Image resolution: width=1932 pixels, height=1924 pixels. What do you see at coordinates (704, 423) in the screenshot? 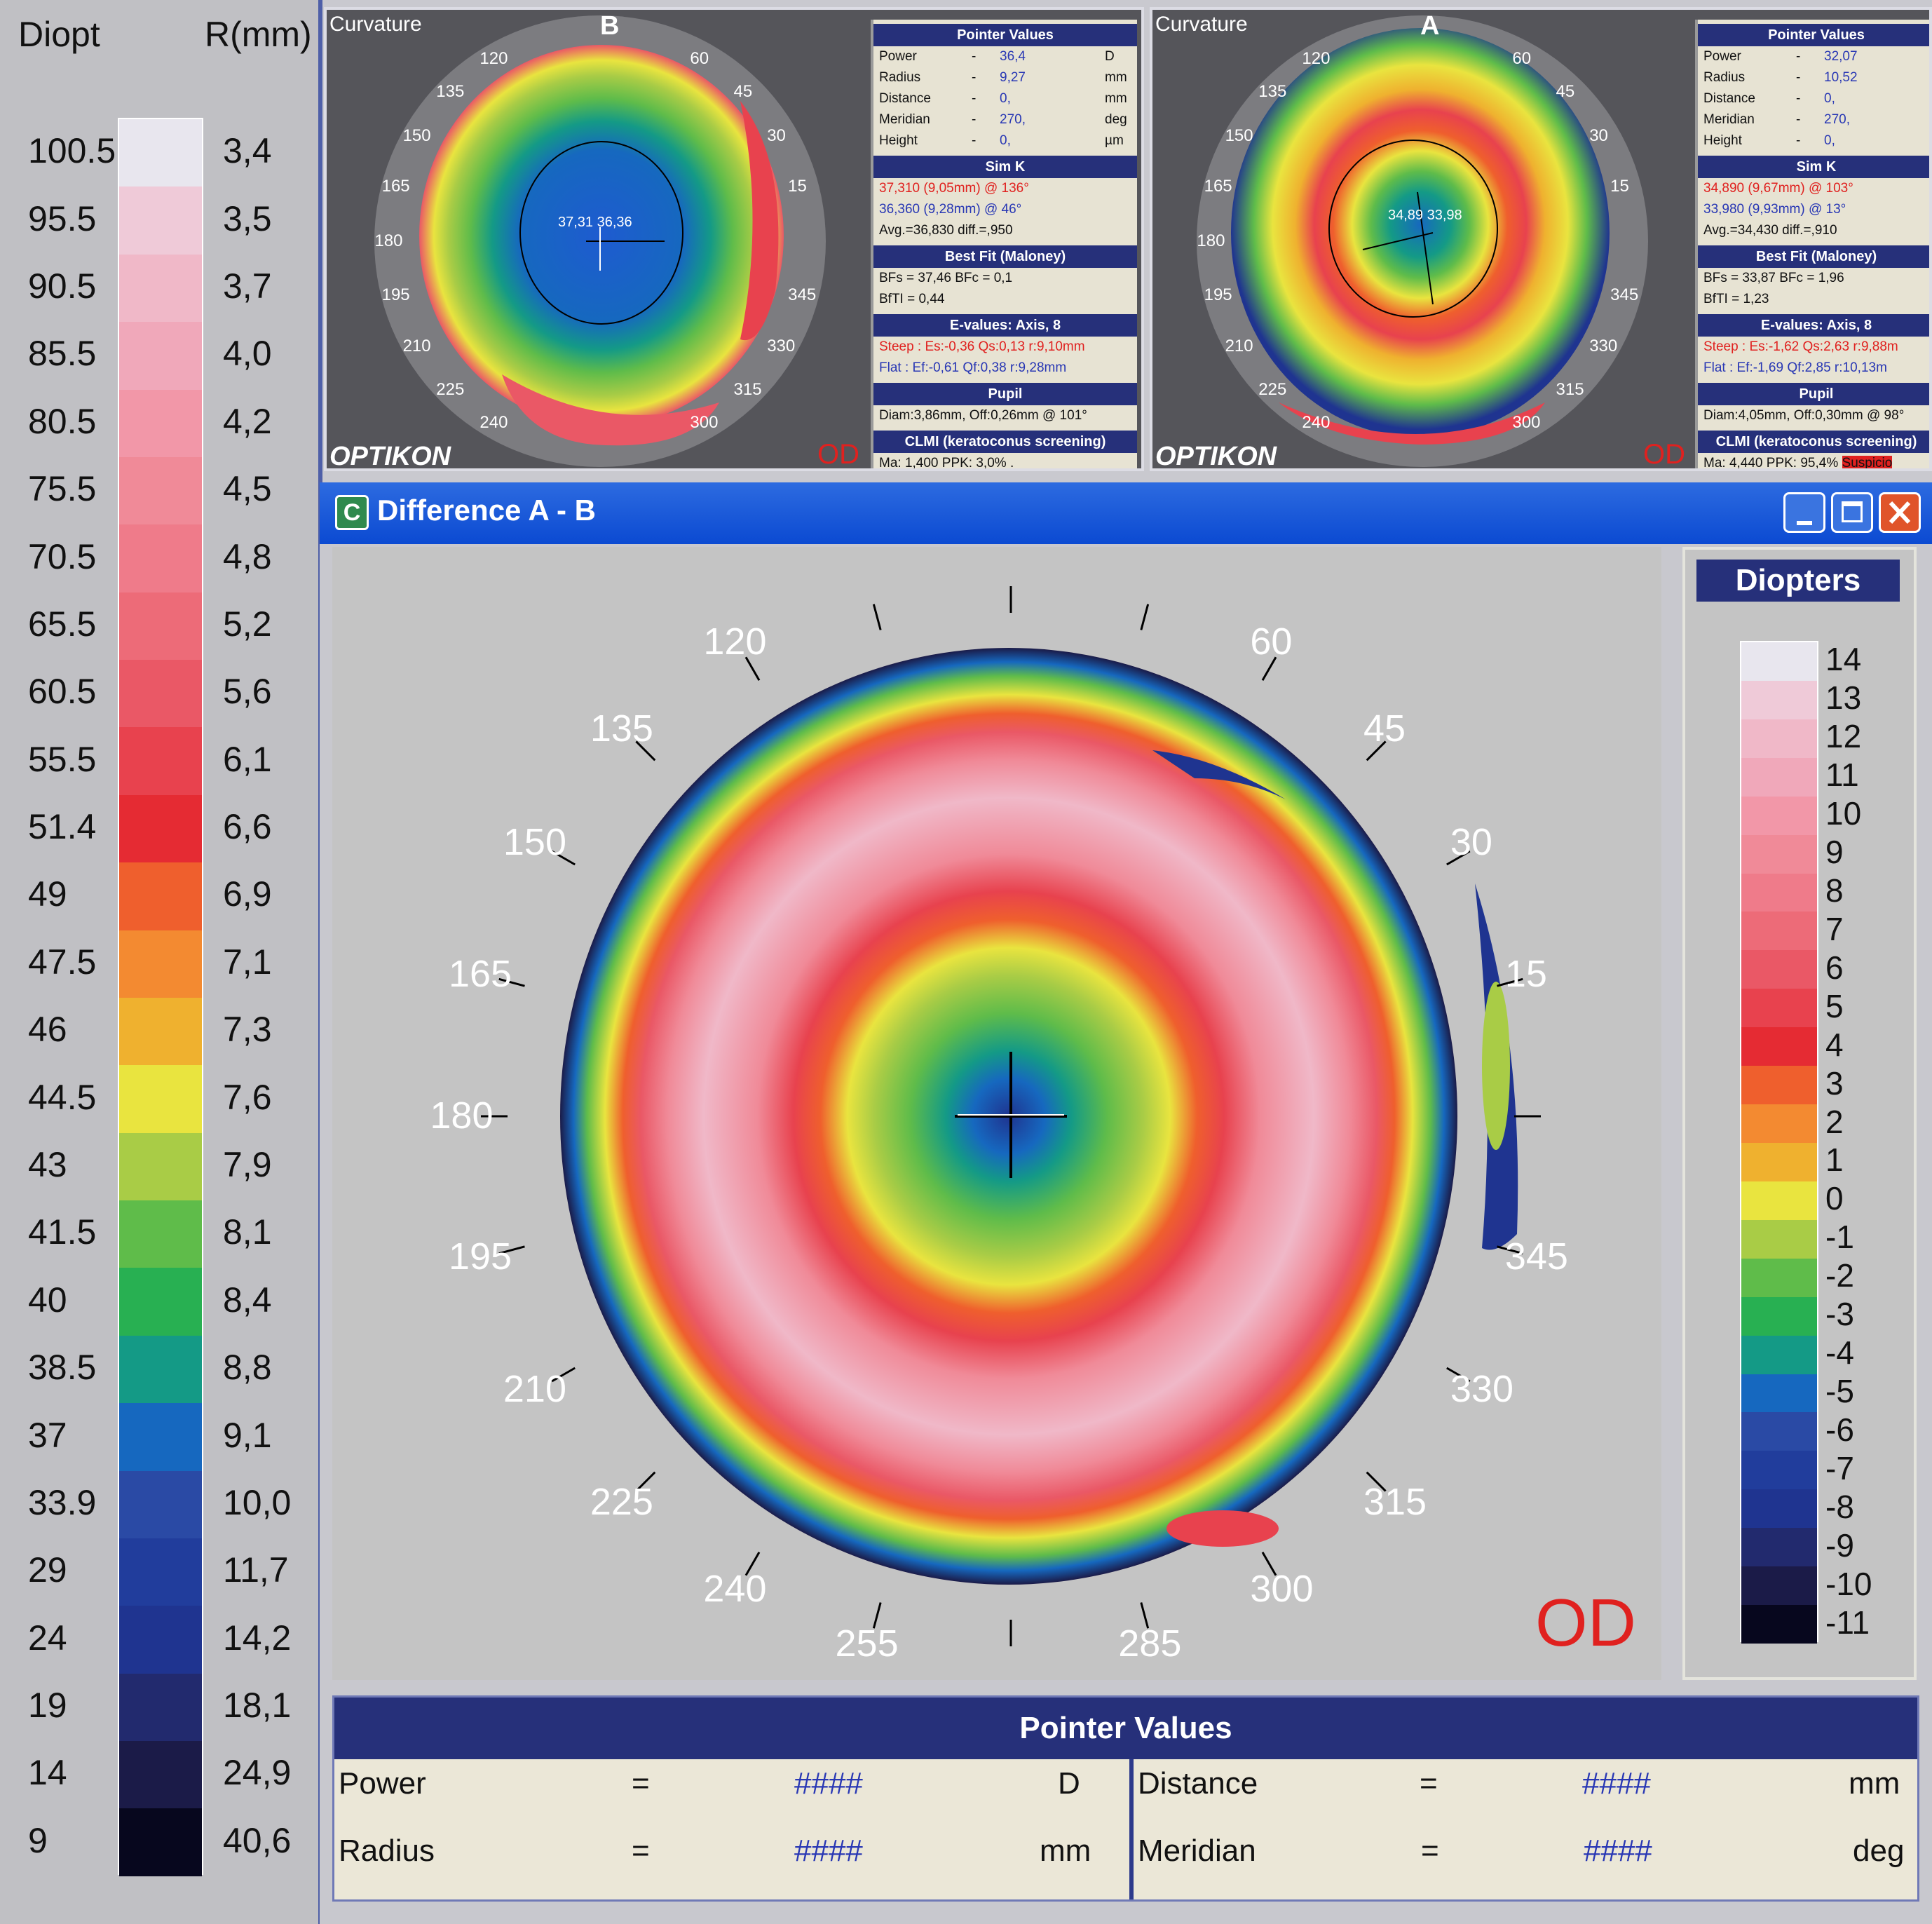
I see `angle-label: 300` at bounding box center [704, 423].